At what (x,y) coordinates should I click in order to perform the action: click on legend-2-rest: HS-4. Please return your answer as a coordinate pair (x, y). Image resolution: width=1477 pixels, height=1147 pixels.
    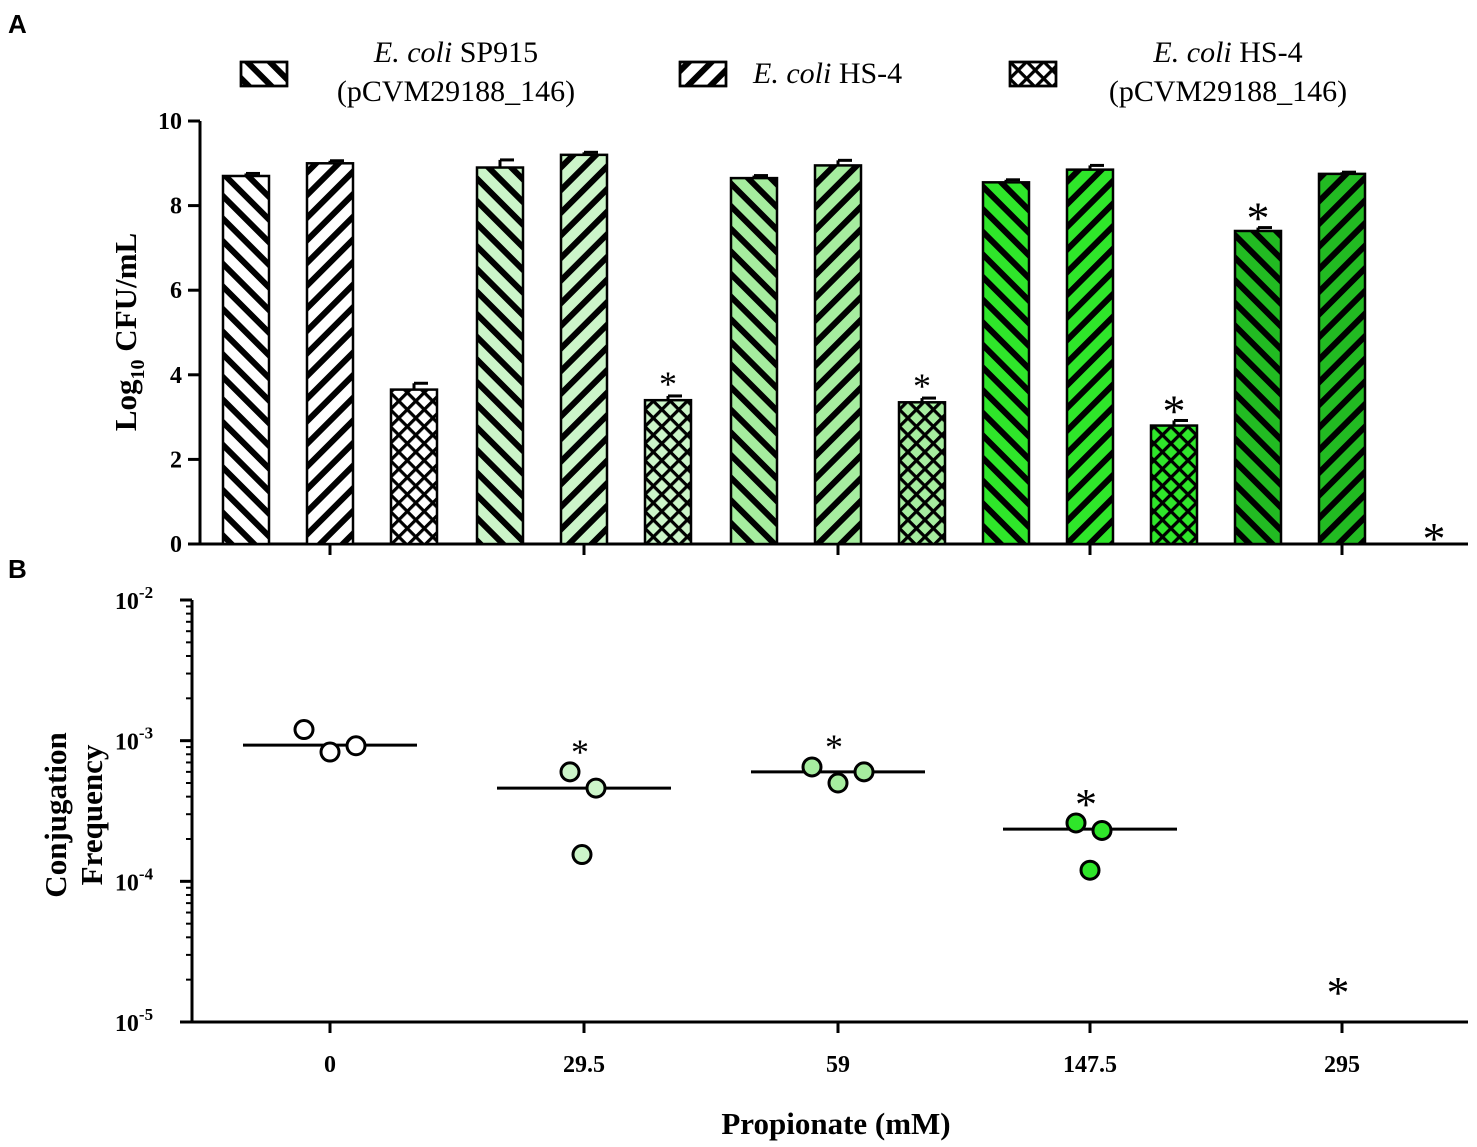
    Looking at the image, I should click on (866, 73).